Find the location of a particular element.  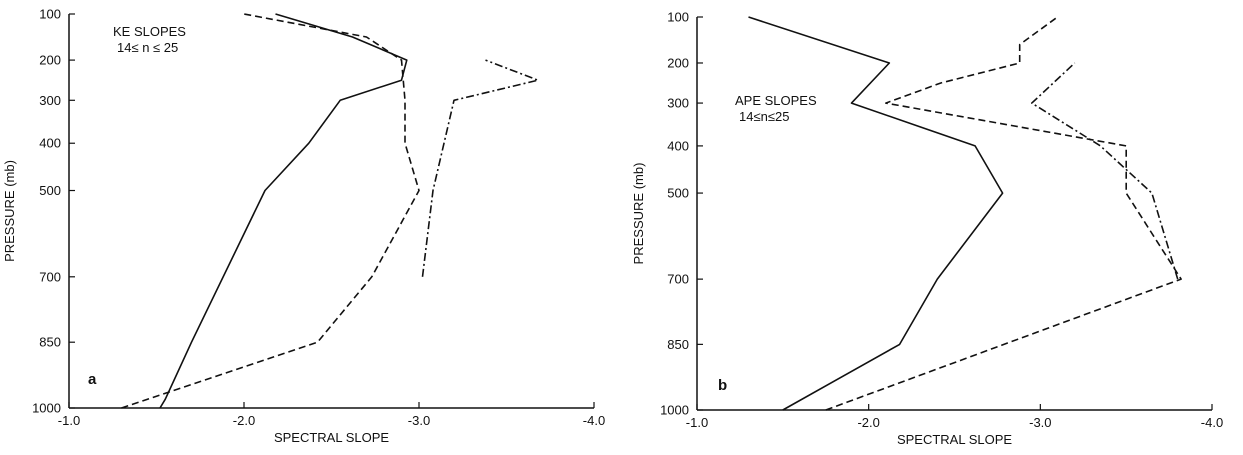

annotation-line: 14≤n≤25 is located at coordinates (764, 116).